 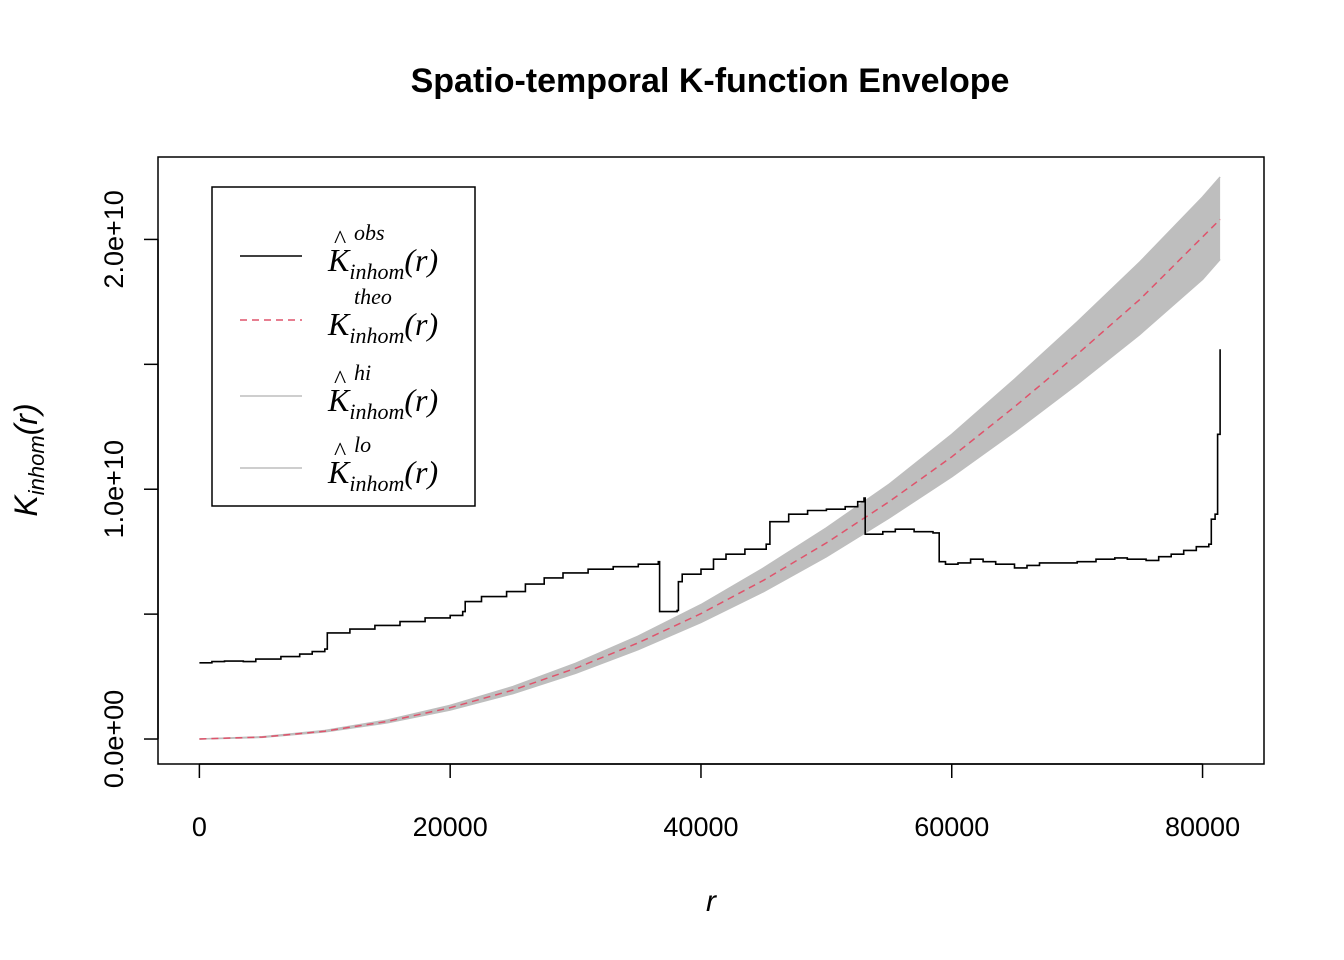 What do you see at coordinates (26, 419) in the screenshot?
I see `y-axis-label-arg: (r)` at bounding box center [26, 419].